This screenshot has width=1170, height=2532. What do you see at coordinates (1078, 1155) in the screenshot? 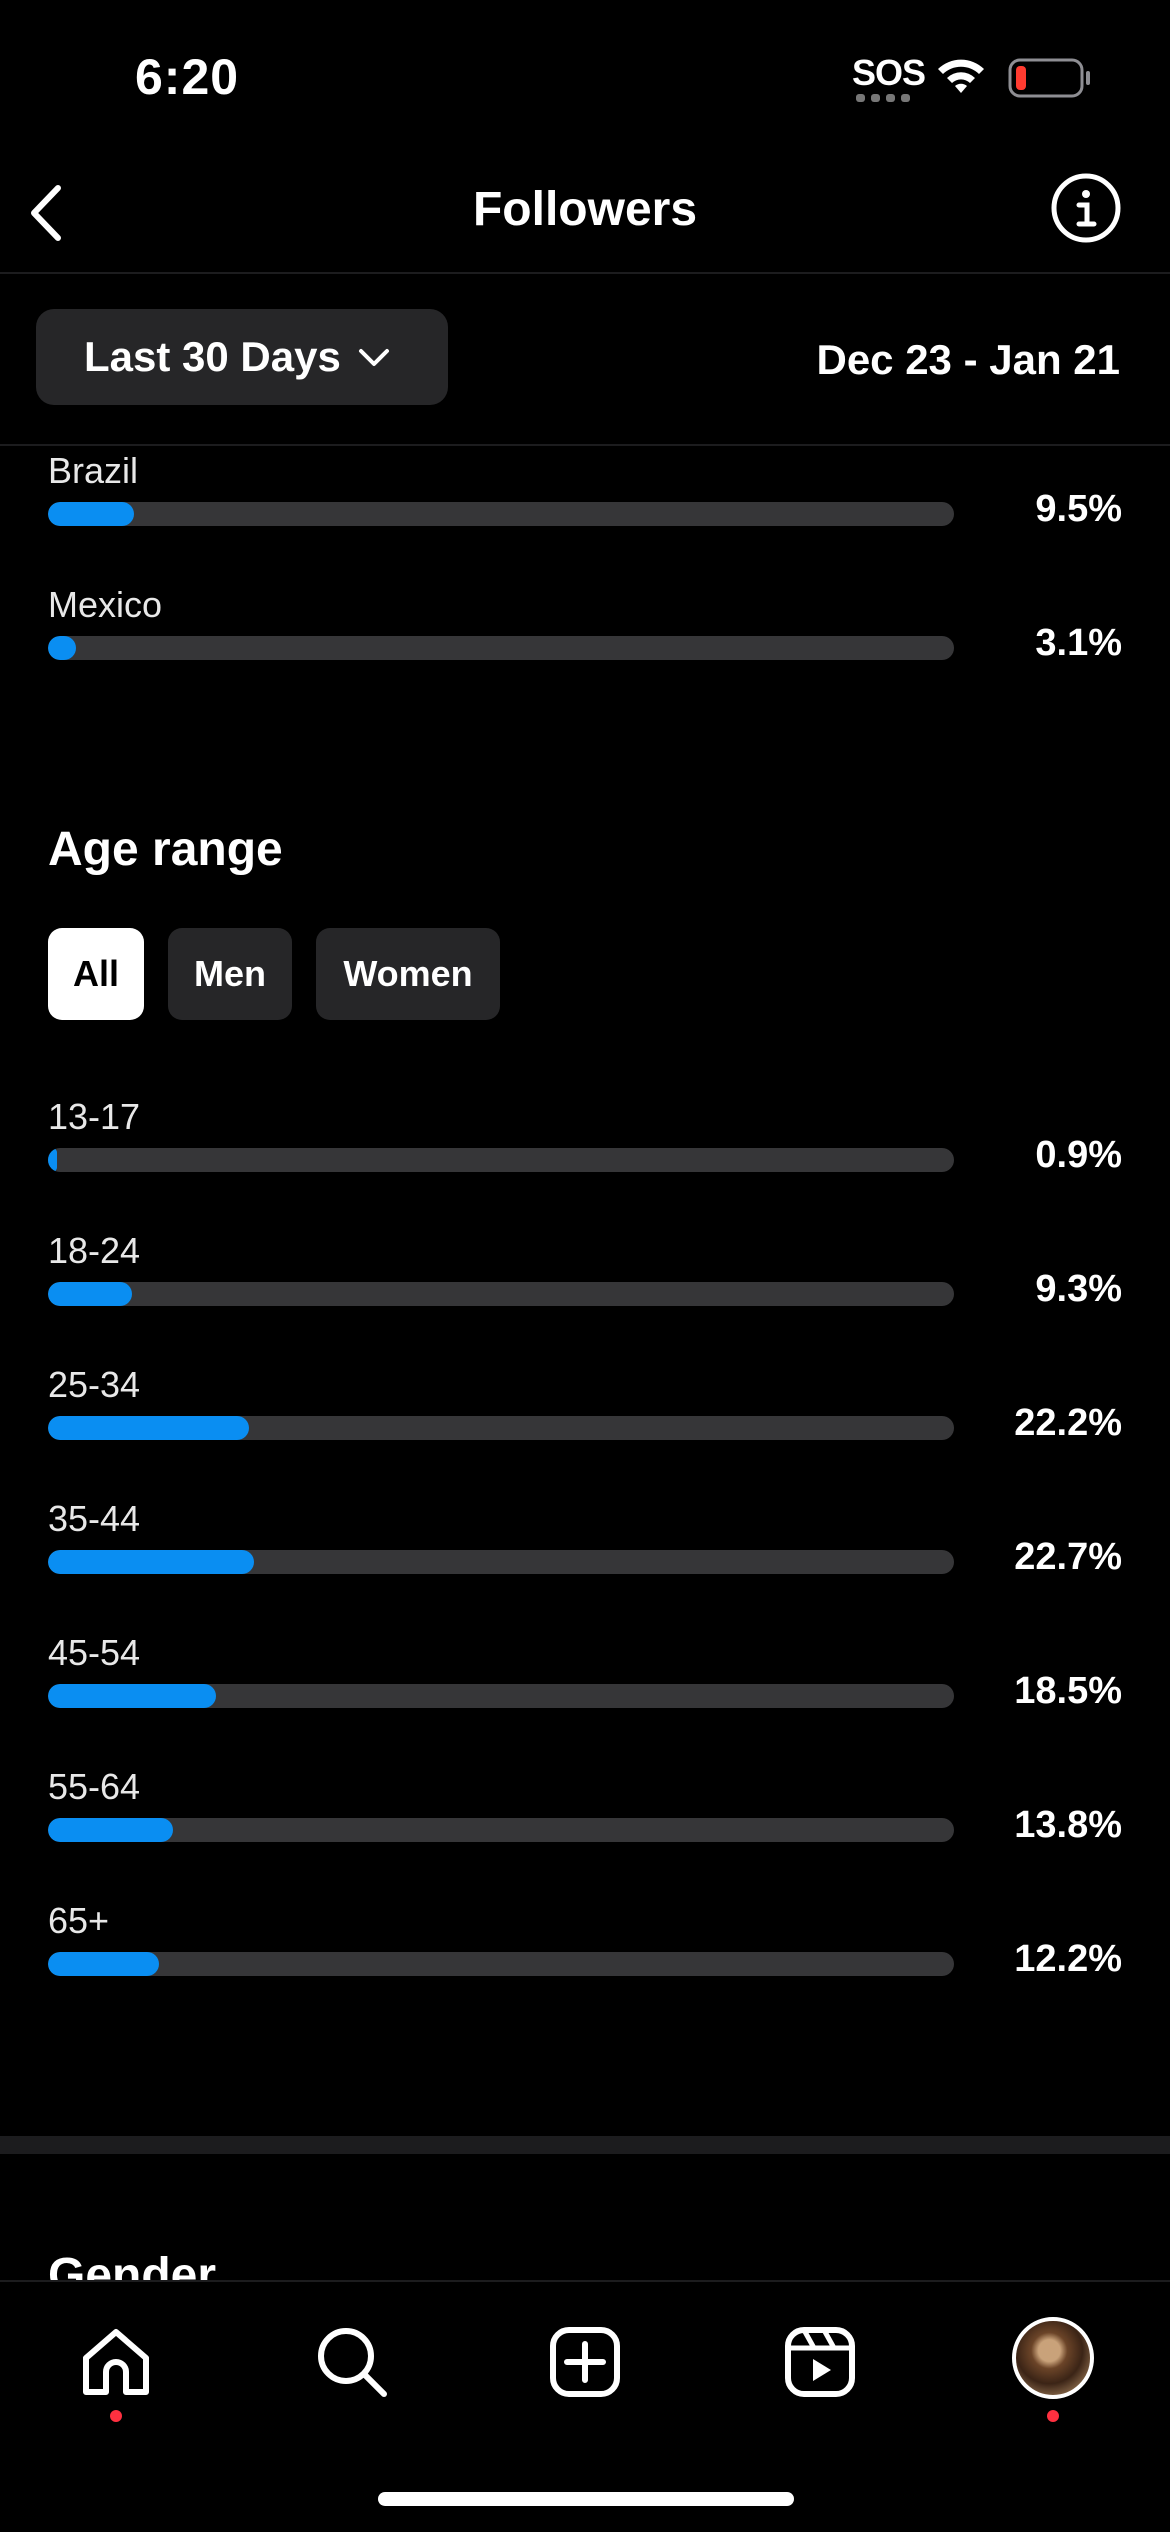
I see `age-value: 0.9%` at bounding box center [1078, 1155].